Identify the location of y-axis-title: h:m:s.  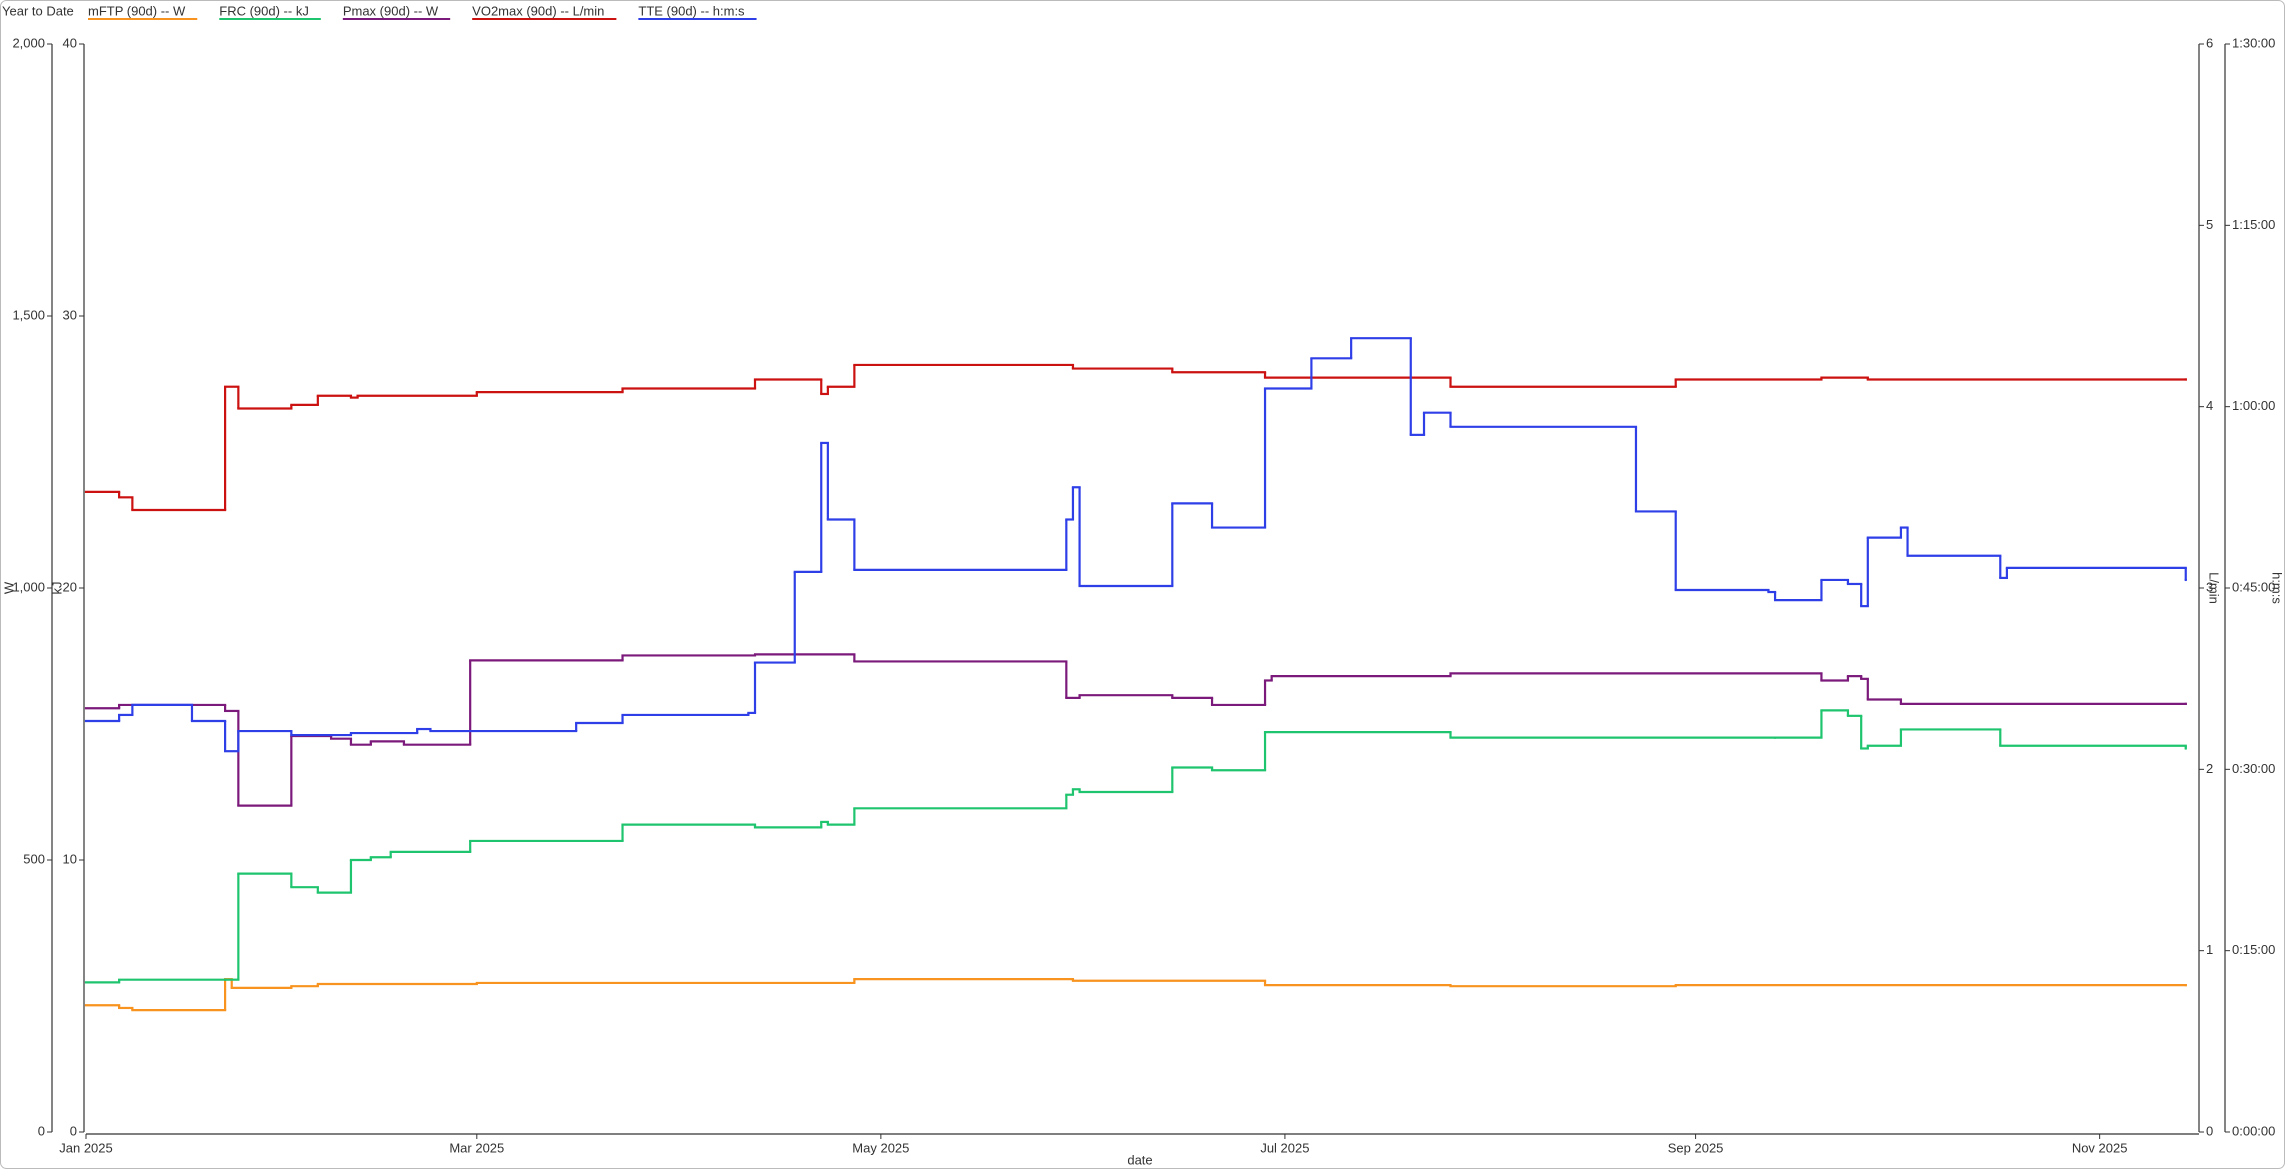
(2277, 588).